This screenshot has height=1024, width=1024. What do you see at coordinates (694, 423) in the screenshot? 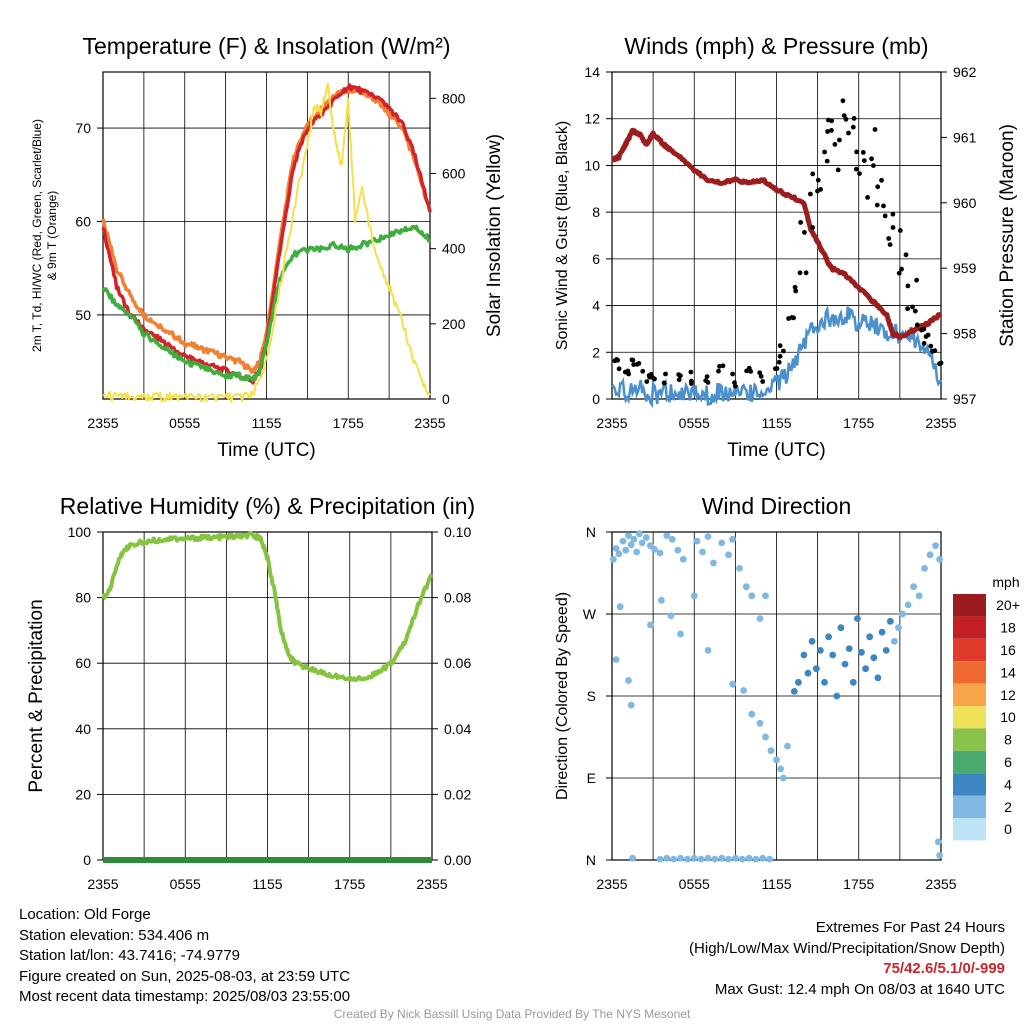
I see `x-tick-label: 0555` at bounding box center [694, 423].